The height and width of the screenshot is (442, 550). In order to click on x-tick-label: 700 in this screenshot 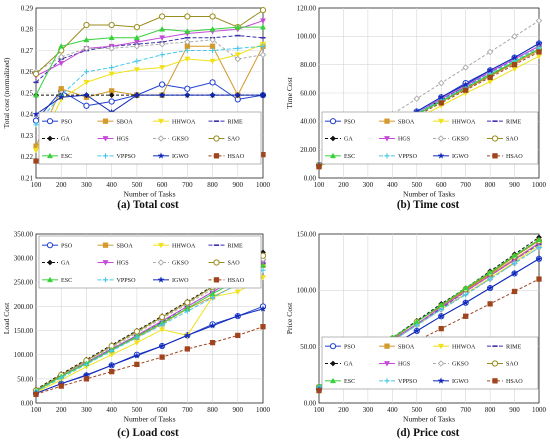, I will do `click(465, 185)`.